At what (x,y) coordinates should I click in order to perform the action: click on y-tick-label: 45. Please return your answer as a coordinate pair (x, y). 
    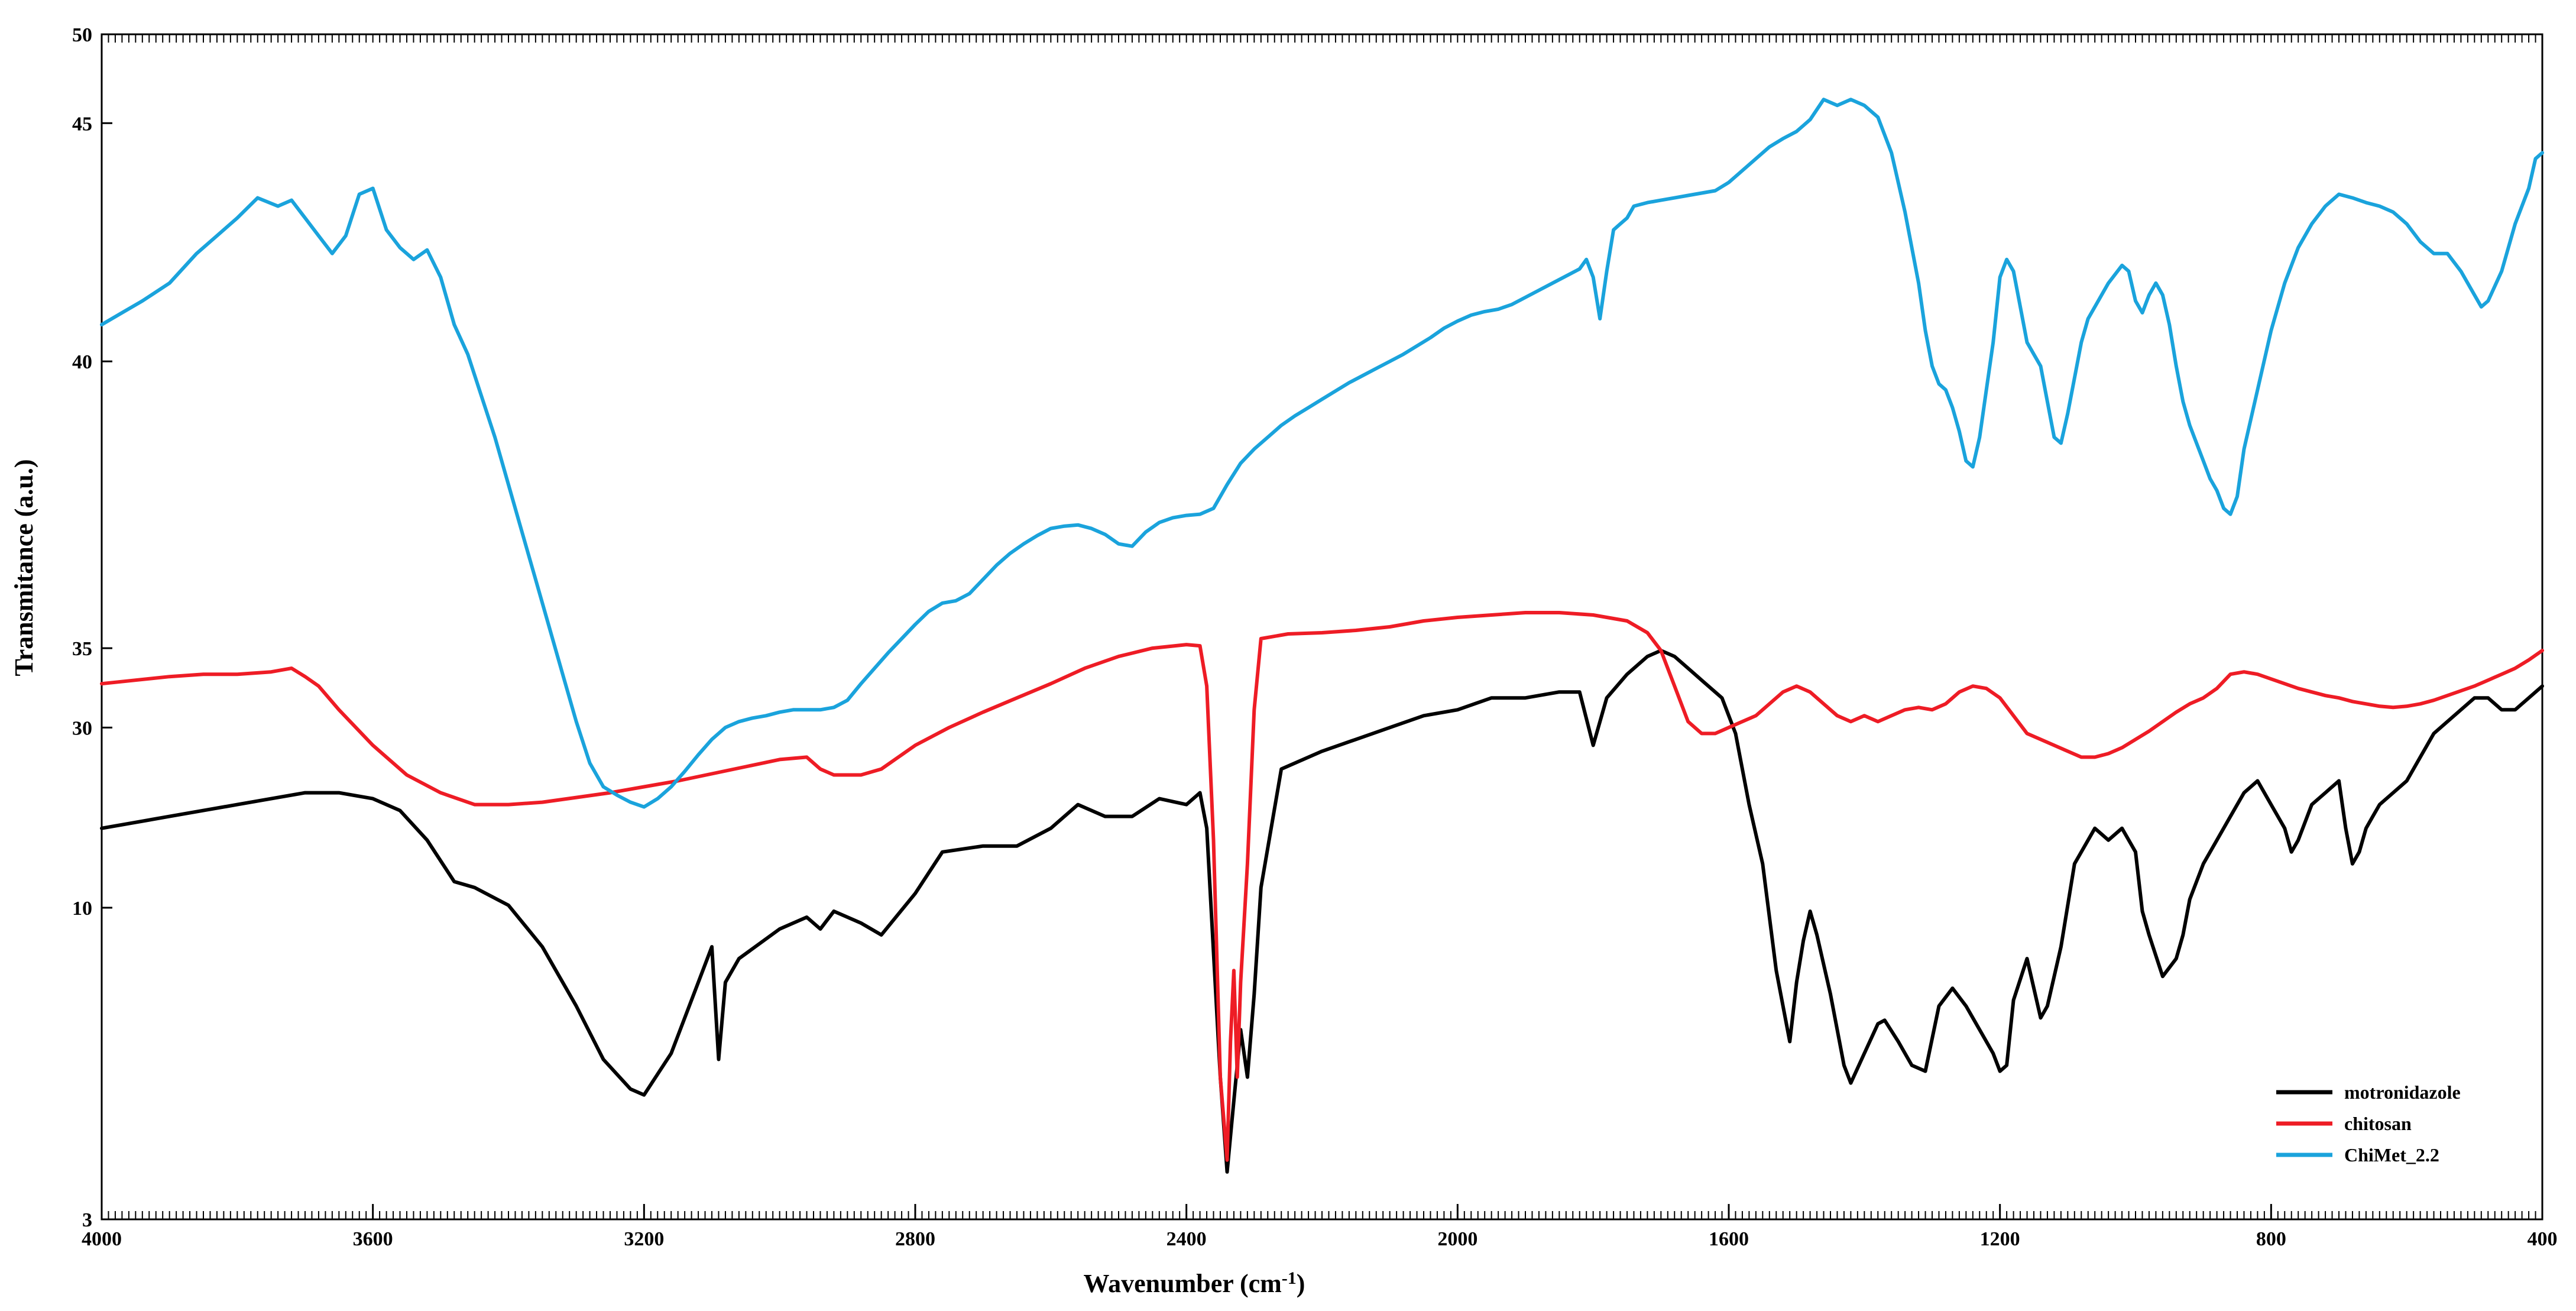
    Looking at the image, I should click on (82, 124).